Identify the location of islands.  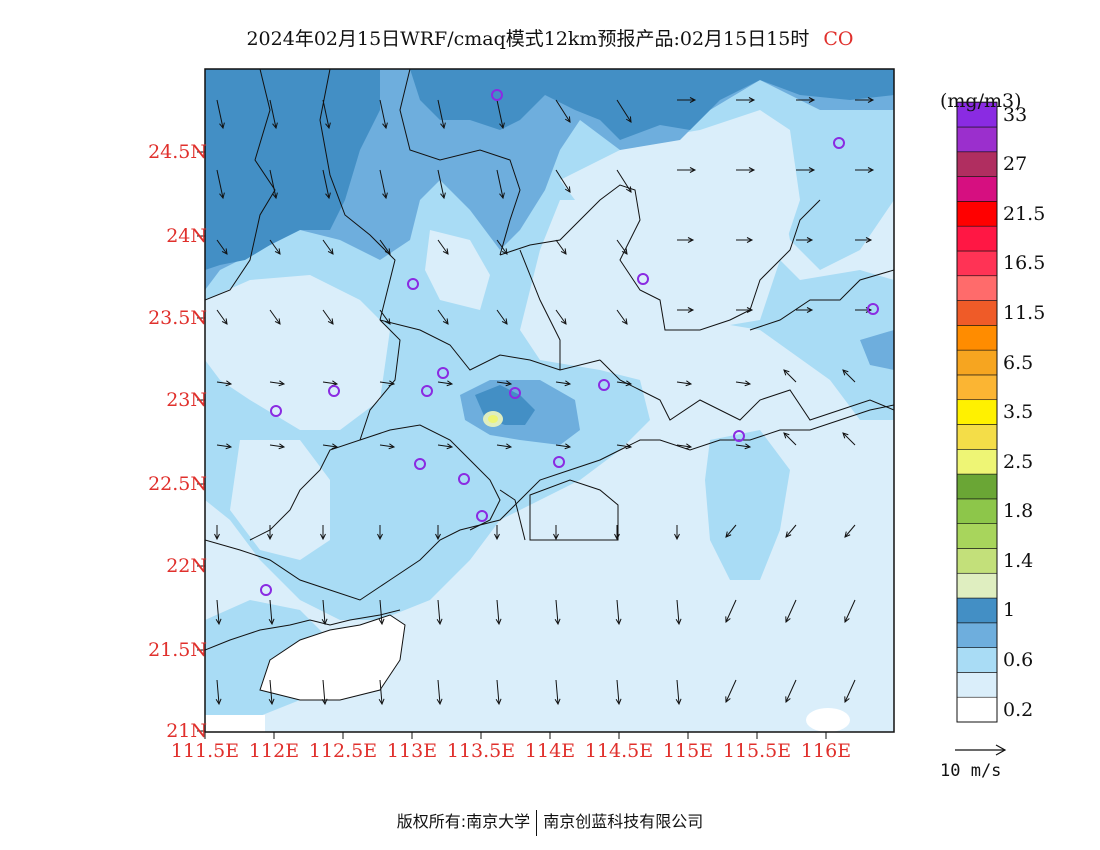
(527, 673).